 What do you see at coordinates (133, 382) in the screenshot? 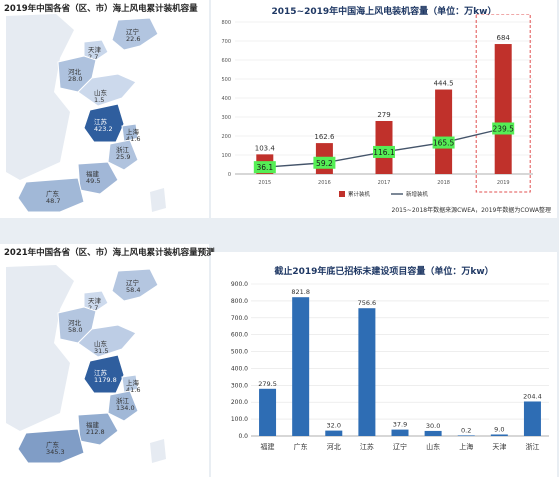
I see `bottom-map-region-name-5: 上海` at bounding box center [133, 382].